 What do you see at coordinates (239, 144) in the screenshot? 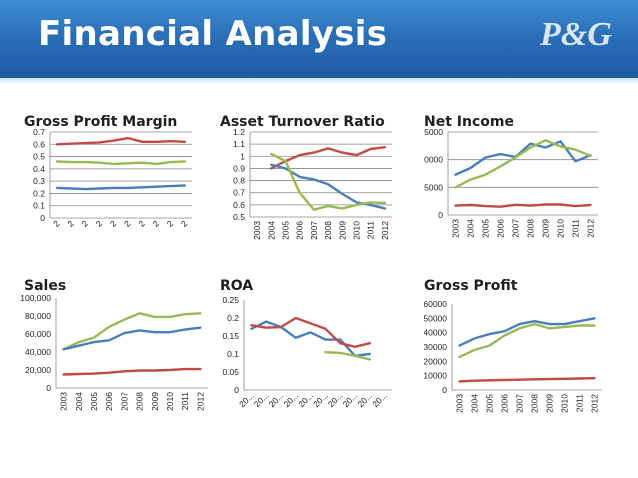
I see `y-tick-label: 1.1` at bounding box center [239, 144].